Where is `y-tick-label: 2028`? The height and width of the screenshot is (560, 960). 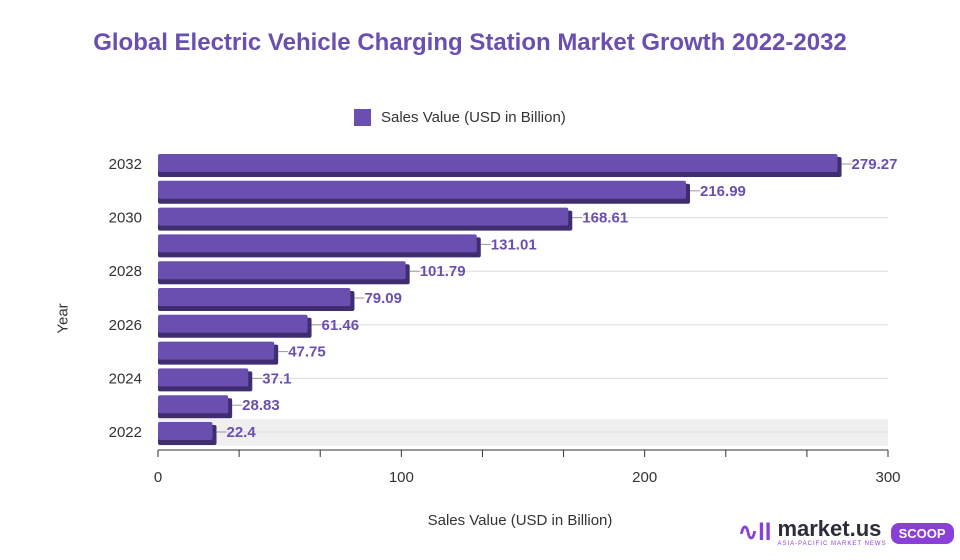
y-tick-label: 2028 is located at coordinates (125, 271).